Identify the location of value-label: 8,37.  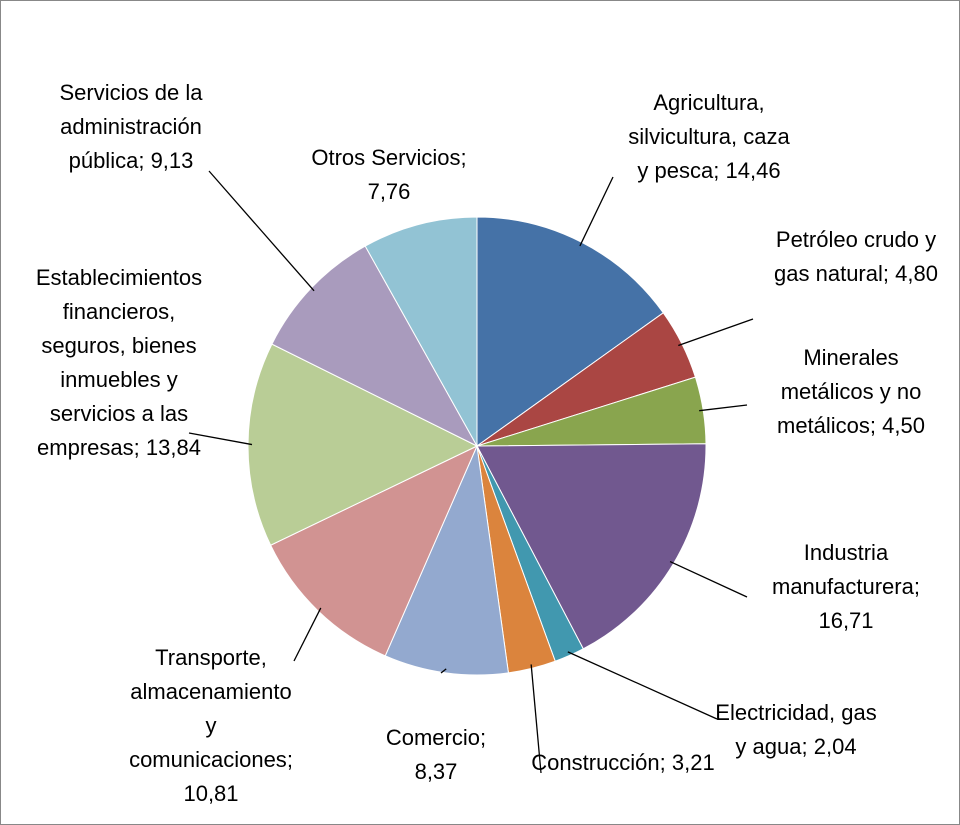
(436, 771).